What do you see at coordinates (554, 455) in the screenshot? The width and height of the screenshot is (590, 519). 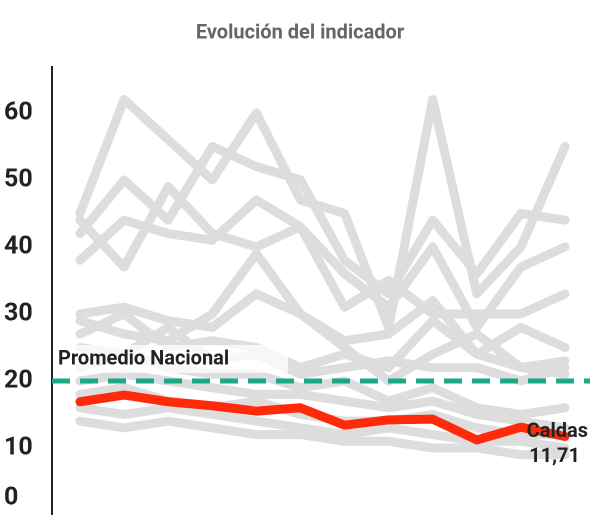 I see `data-label: 11,71` at bounding box center [554, 455].